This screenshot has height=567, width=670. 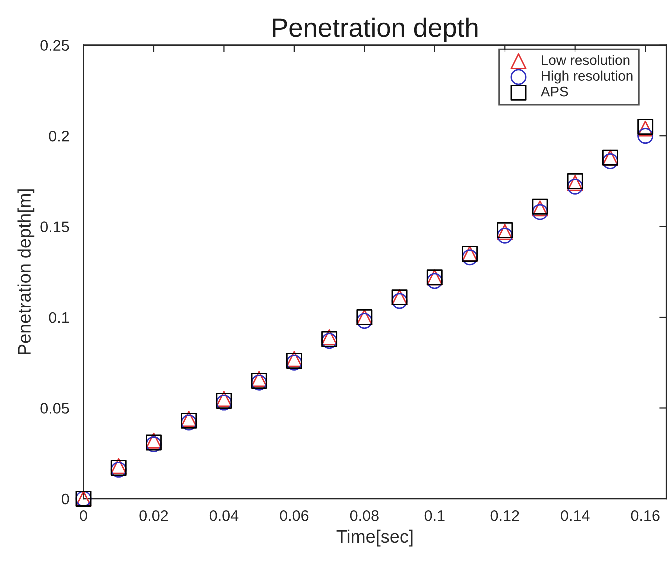 What do you see at coordinates (434, 516) in the screenshot?
I see `x-tick-label: 0.1` at bounding box center [434, 516].